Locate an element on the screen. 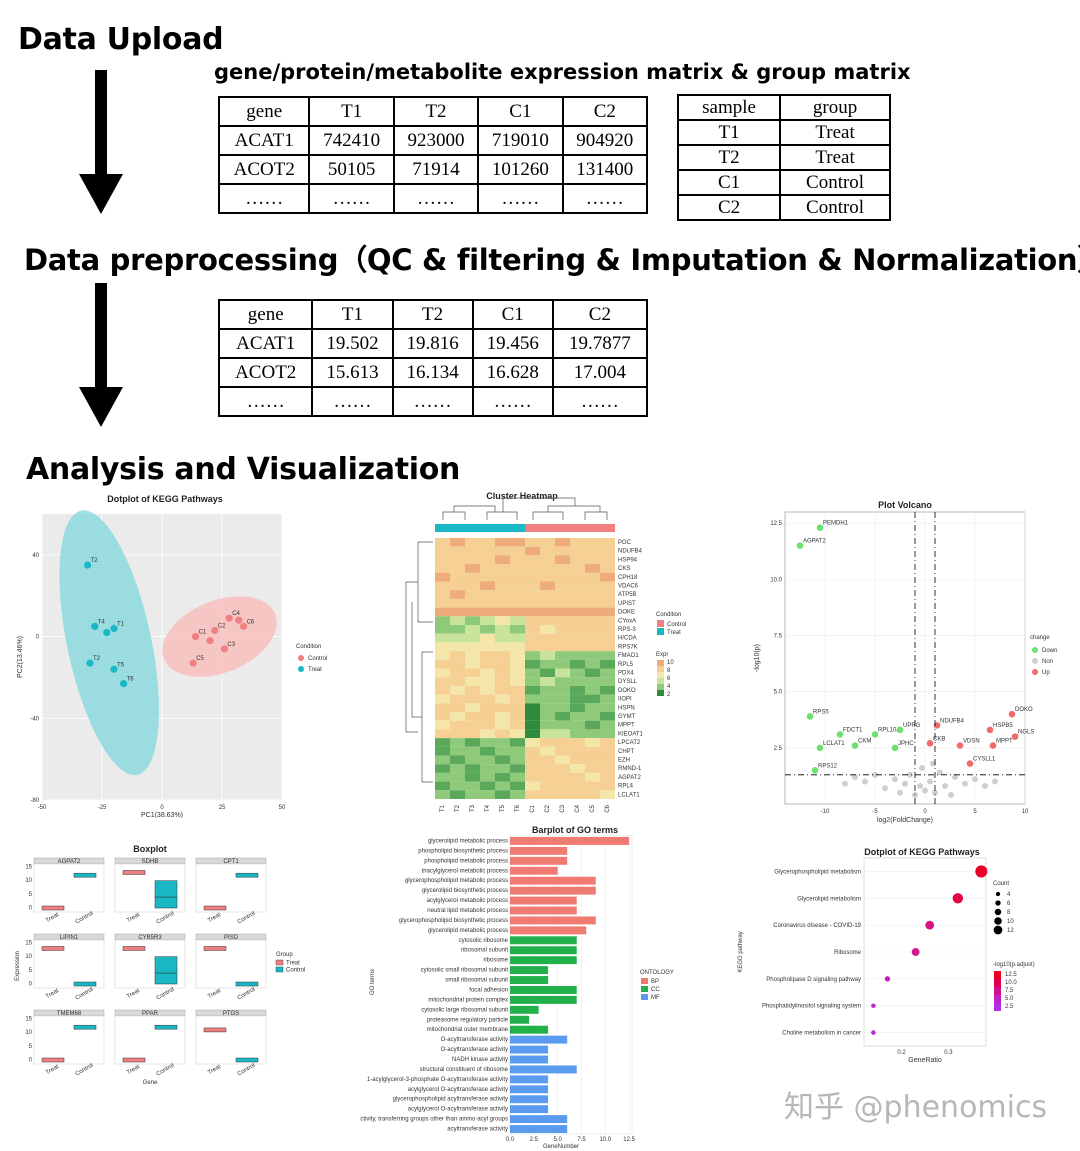 The width and height of the screenshot is (1080, 1151). column-dendrogram is located at coordinates (525, 508).